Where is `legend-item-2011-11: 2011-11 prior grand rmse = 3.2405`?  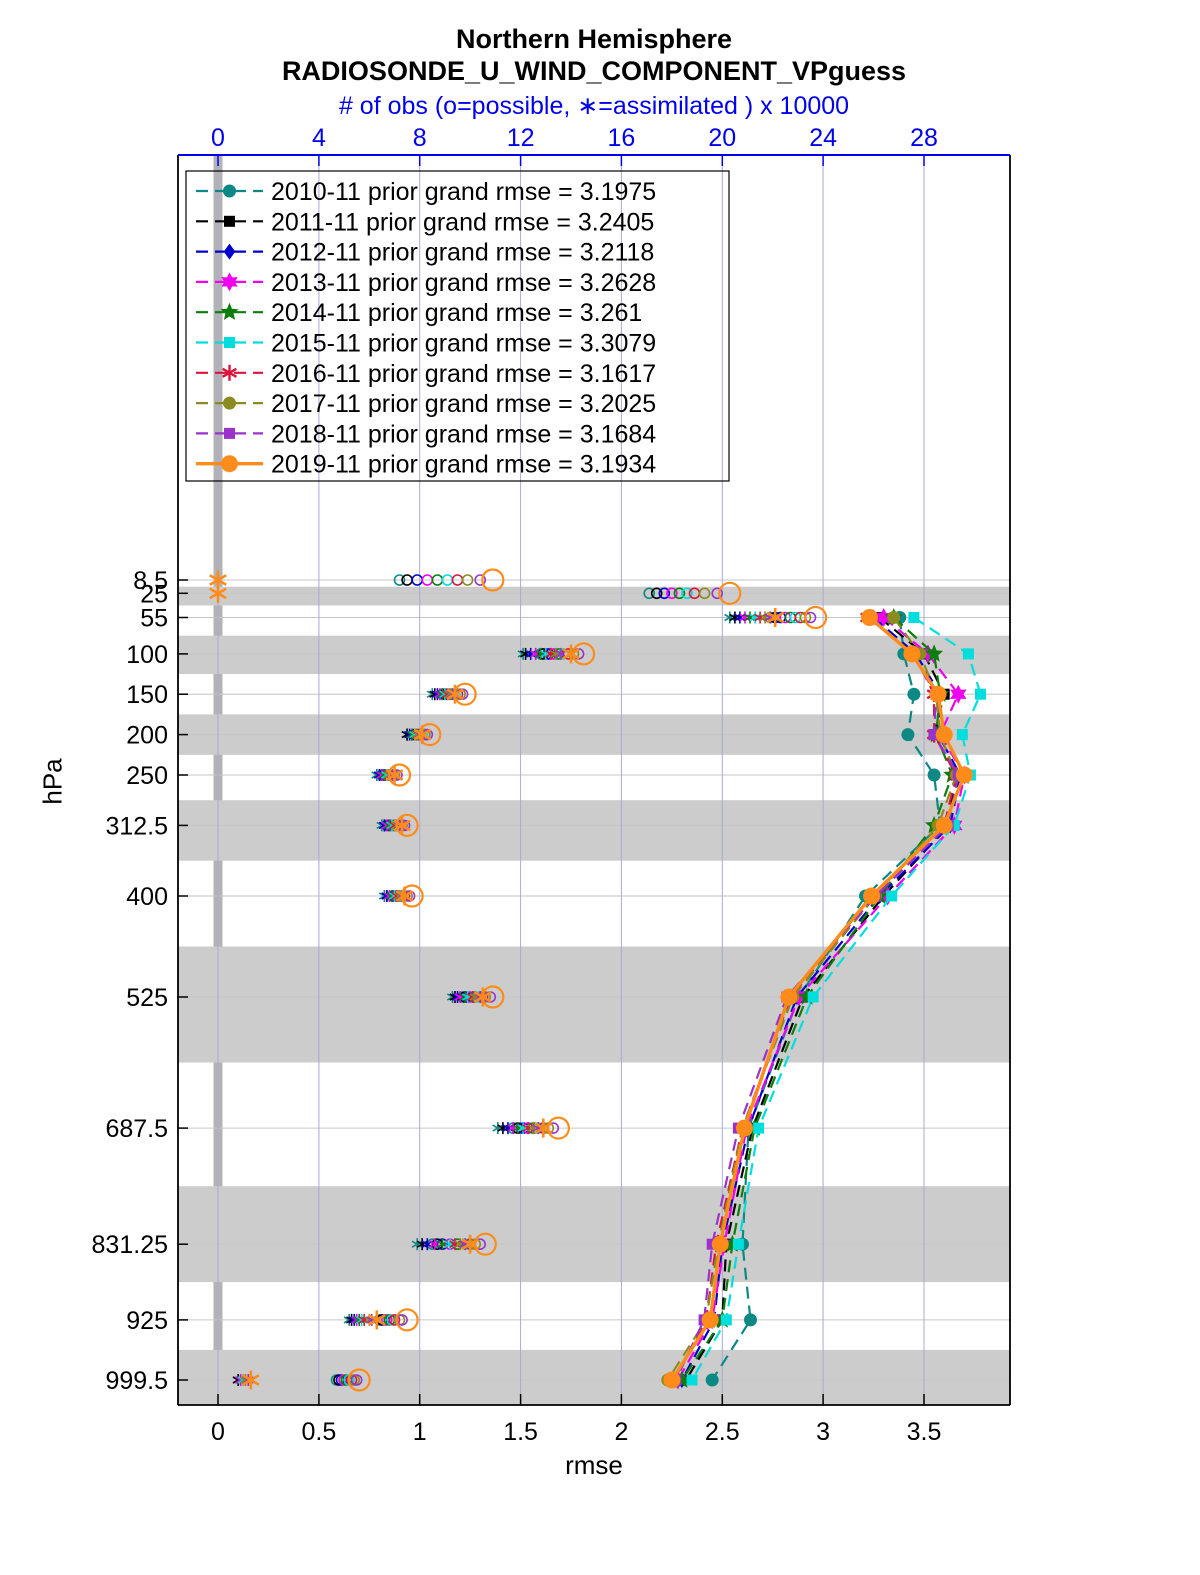
legend-item-2011-11: 2011-11 prior grand rmse = 3.2405 is located at coordinates (425, 222).